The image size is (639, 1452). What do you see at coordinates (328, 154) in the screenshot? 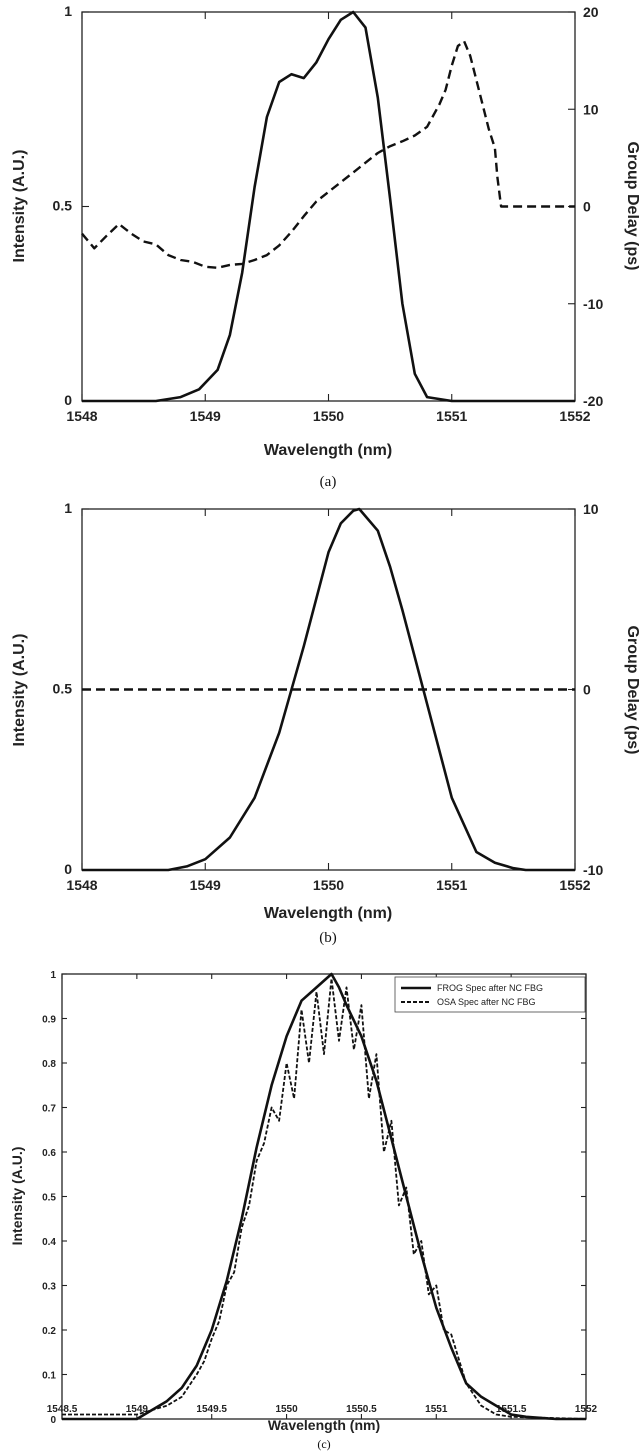
I see `panel-a-series-1-line` at bounding box center [328, 154].